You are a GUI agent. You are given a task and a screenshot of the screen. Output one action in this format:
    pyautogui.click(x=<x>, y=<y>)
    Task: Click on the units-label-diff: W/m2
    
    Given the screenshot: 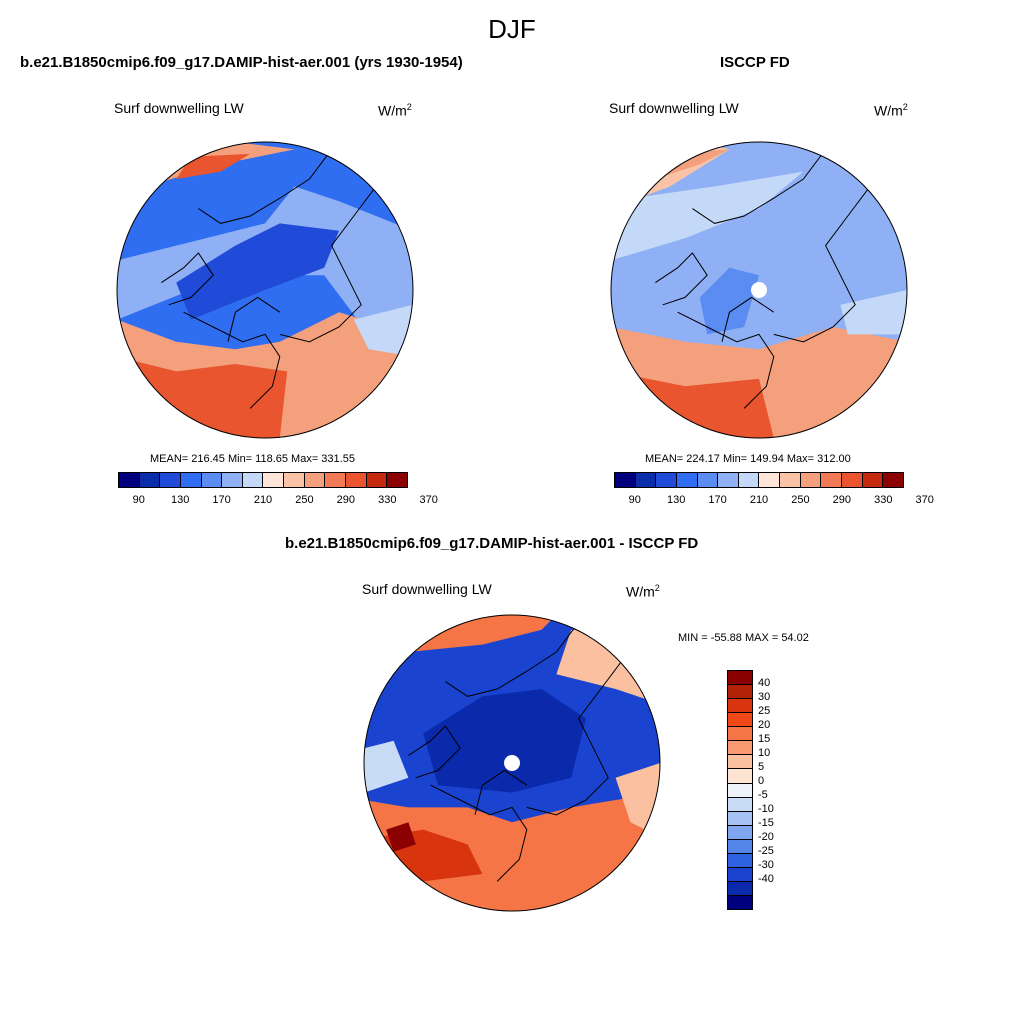 What is the action you would take?
    pyautogui.click(x=643, y=591)
    